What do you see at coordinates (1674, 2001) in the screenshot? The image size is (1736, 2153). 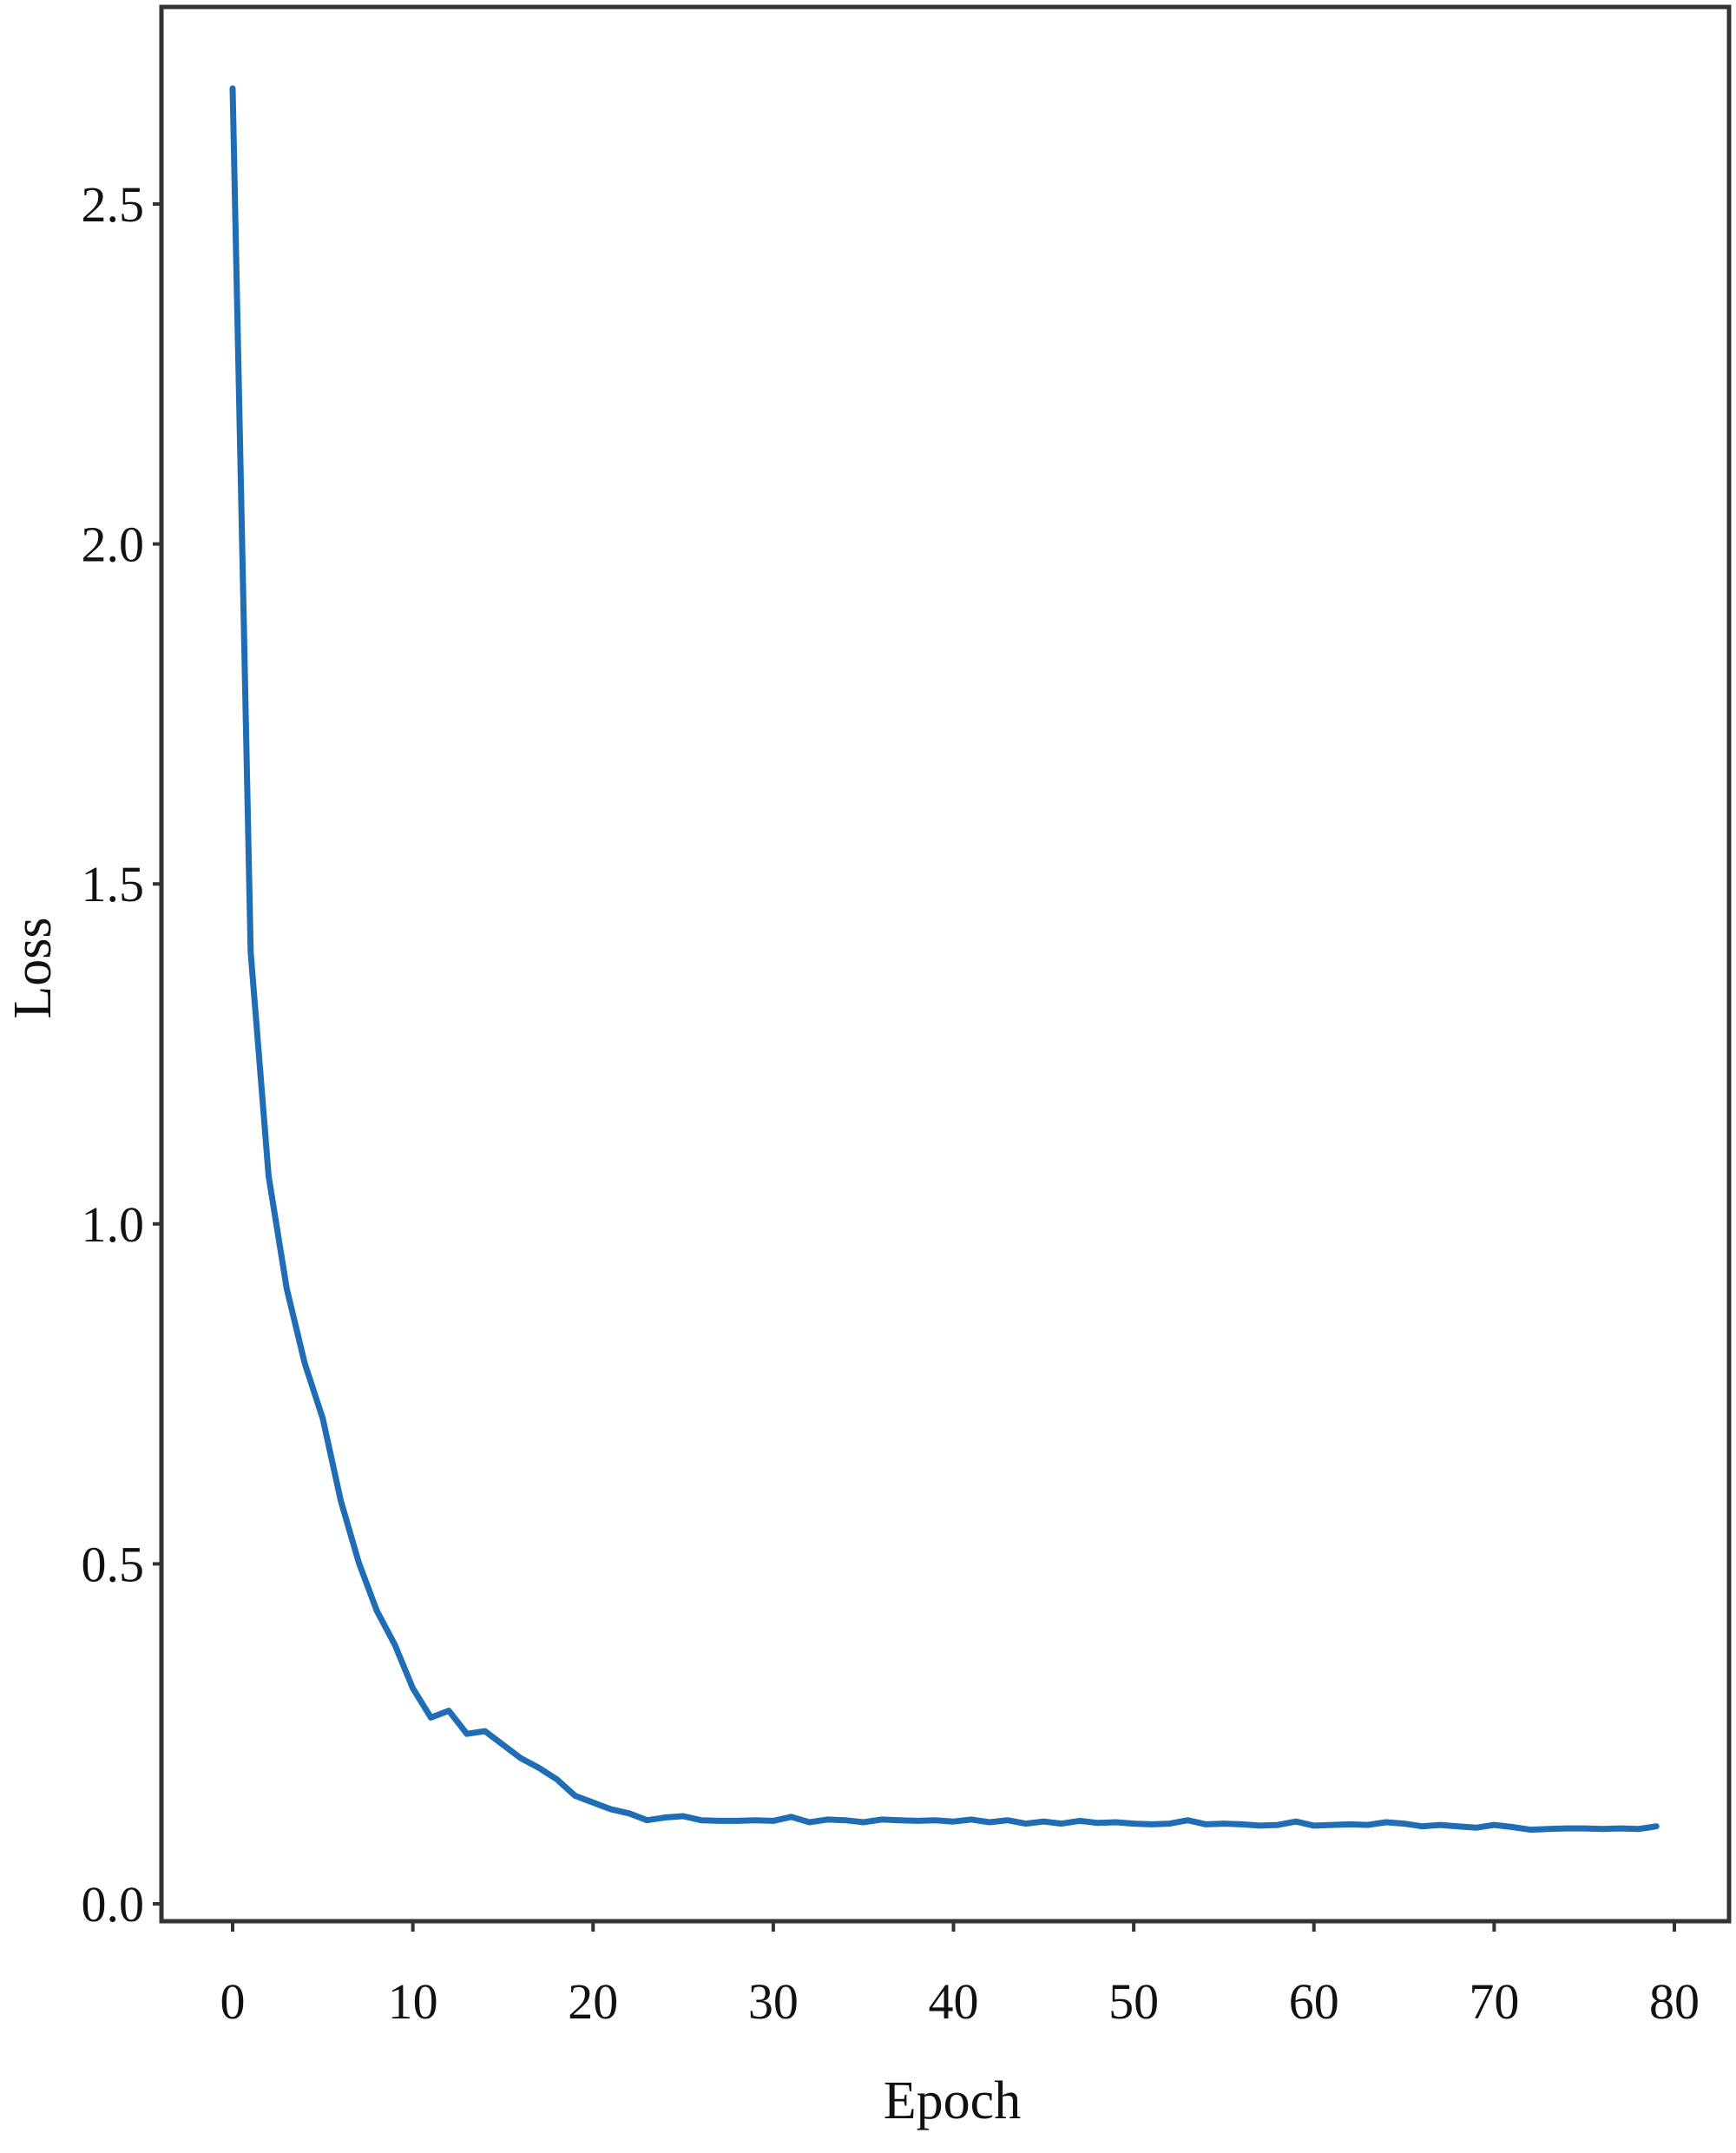 I see `x-tick-label: 80` at bounding box center [1674, 2001].